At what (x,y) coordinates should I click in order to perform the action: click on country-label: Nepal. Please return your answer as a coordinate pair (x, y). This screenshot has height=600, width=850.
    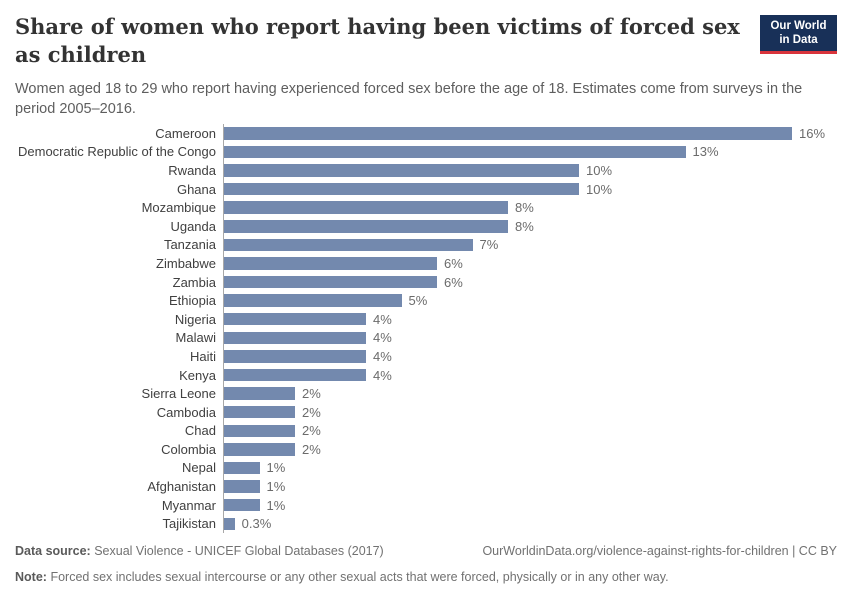
    Looking at the image, I should click on (199, 468).